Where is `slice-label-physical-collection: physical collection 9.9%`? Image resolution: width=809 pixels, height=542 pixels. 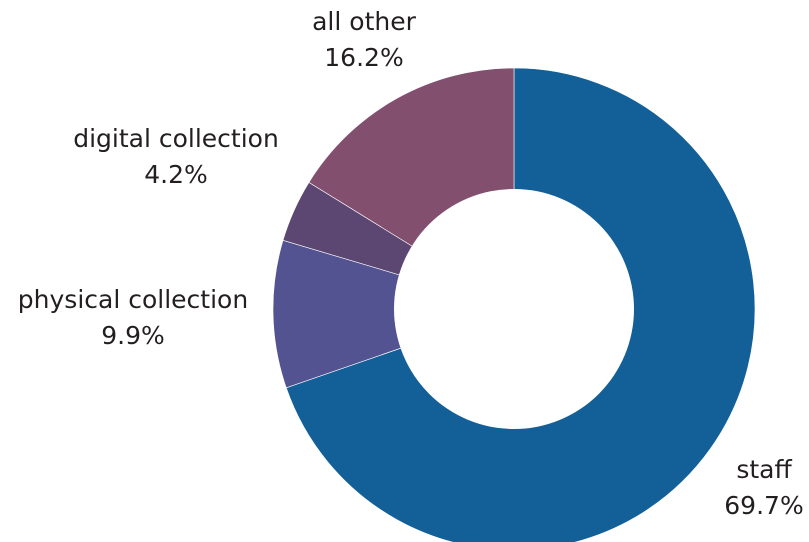
slice-label-physical-collection: physical collection 9.9% is located at coordinates (133, 317).